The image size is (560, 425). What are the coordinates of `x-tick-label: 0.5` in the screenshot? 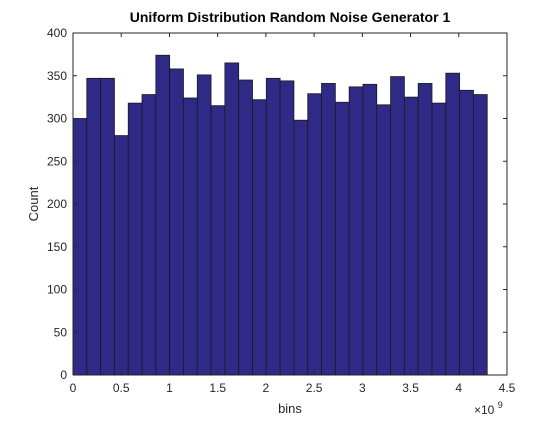 It's located at (121, 388).